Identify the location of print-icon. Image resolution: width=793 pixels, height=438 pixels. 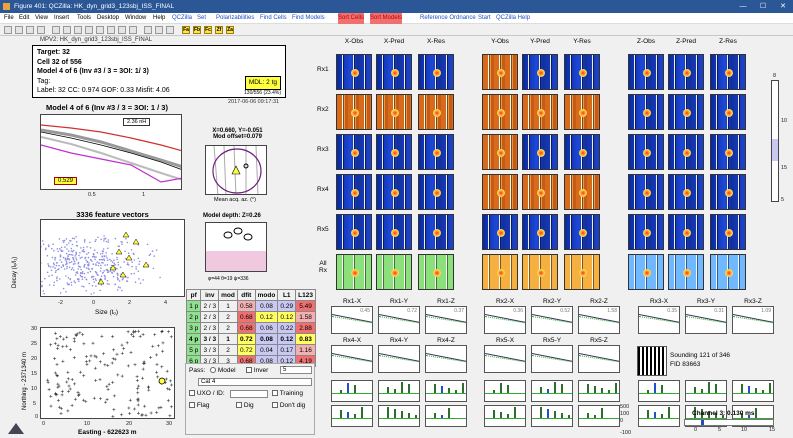
(41, 30).